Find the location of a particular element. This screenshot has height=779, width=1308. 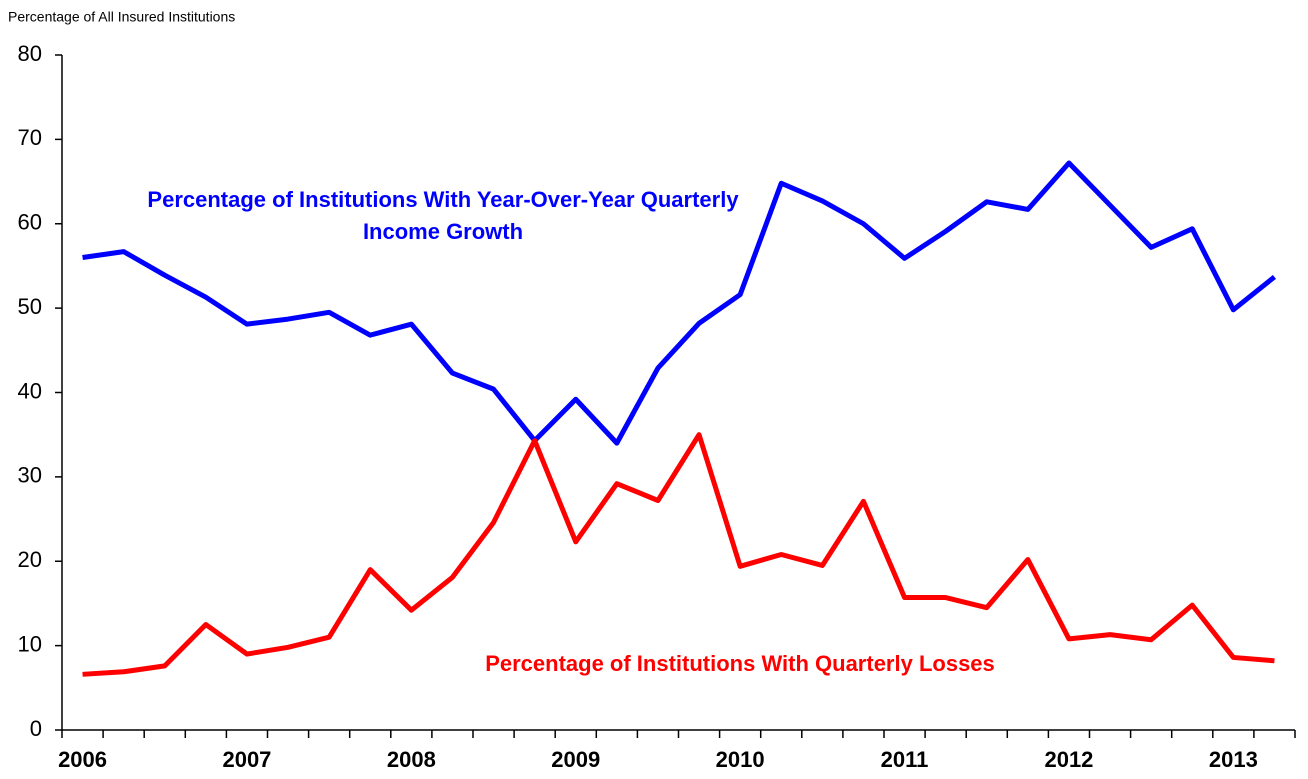

x-tick-label: 2007 is located at coordinates (246, 759).